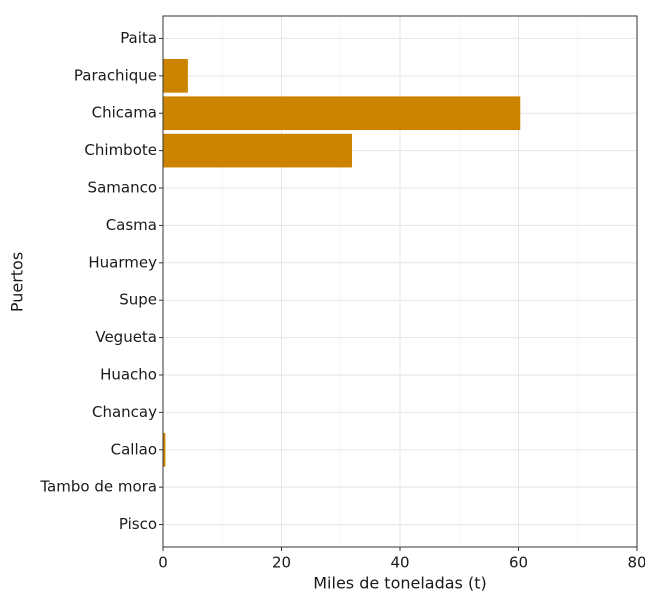  Describe the element at coordinates (281, 563) in the screenshot. I see `x-tick-label: 20` at that location.